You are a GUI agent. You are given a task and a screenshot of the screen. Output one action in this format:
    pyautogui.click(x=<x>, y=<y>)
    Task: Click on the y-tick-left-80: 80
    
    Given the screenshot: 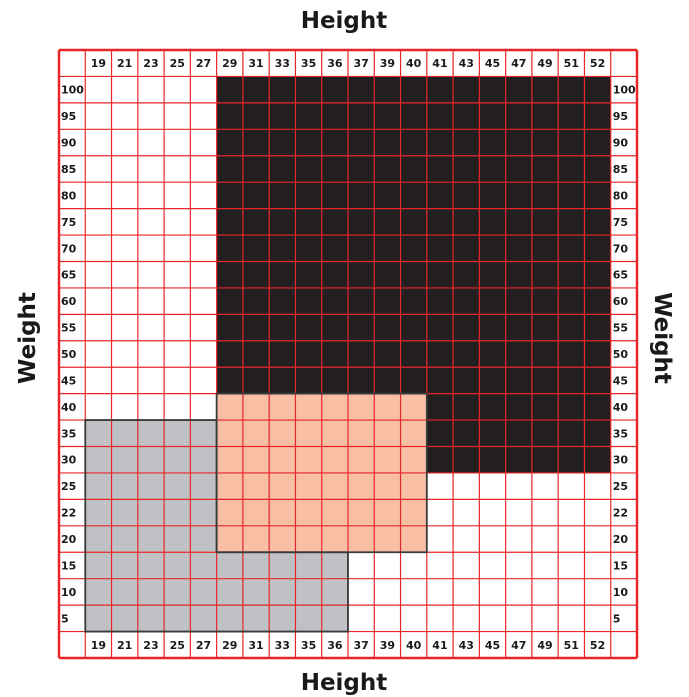 What is the action you would take?
    pyautogui.click(x=69, y=195)
    